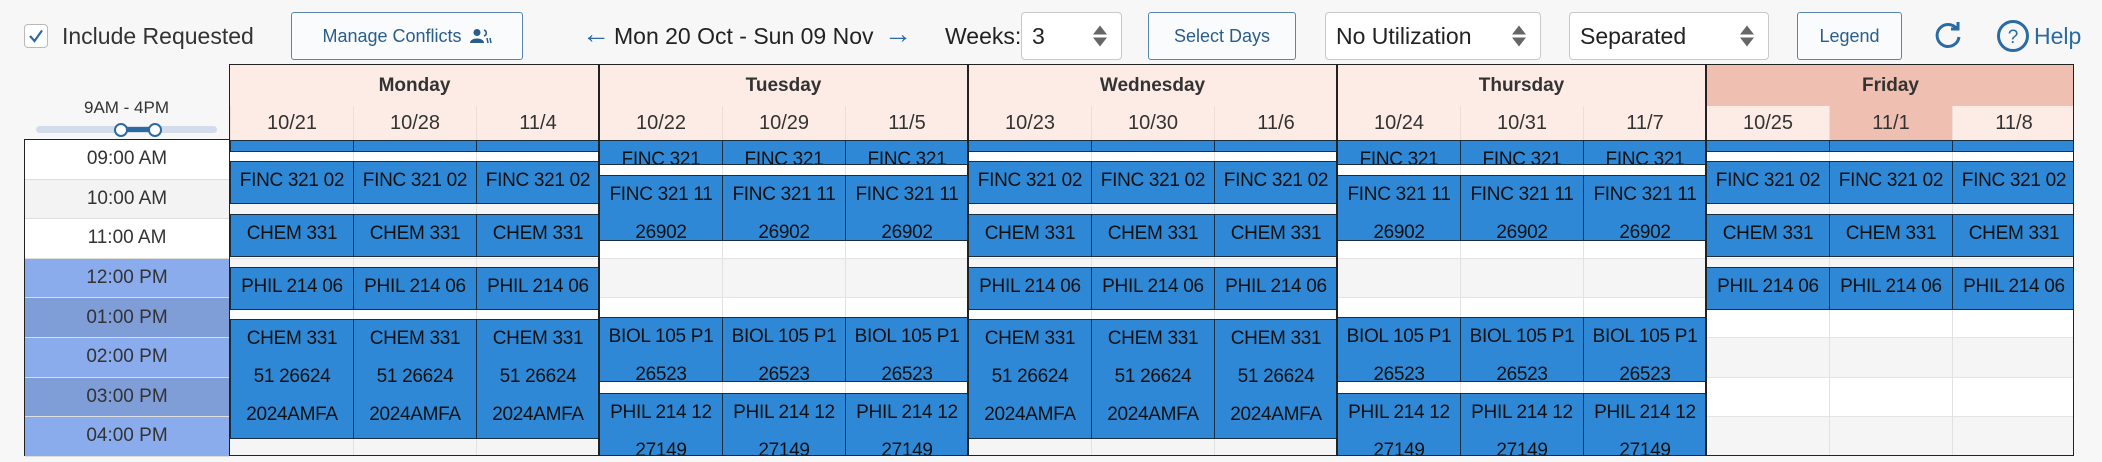  I want to click on select-days-button: Select Days, so click(1222, 36).